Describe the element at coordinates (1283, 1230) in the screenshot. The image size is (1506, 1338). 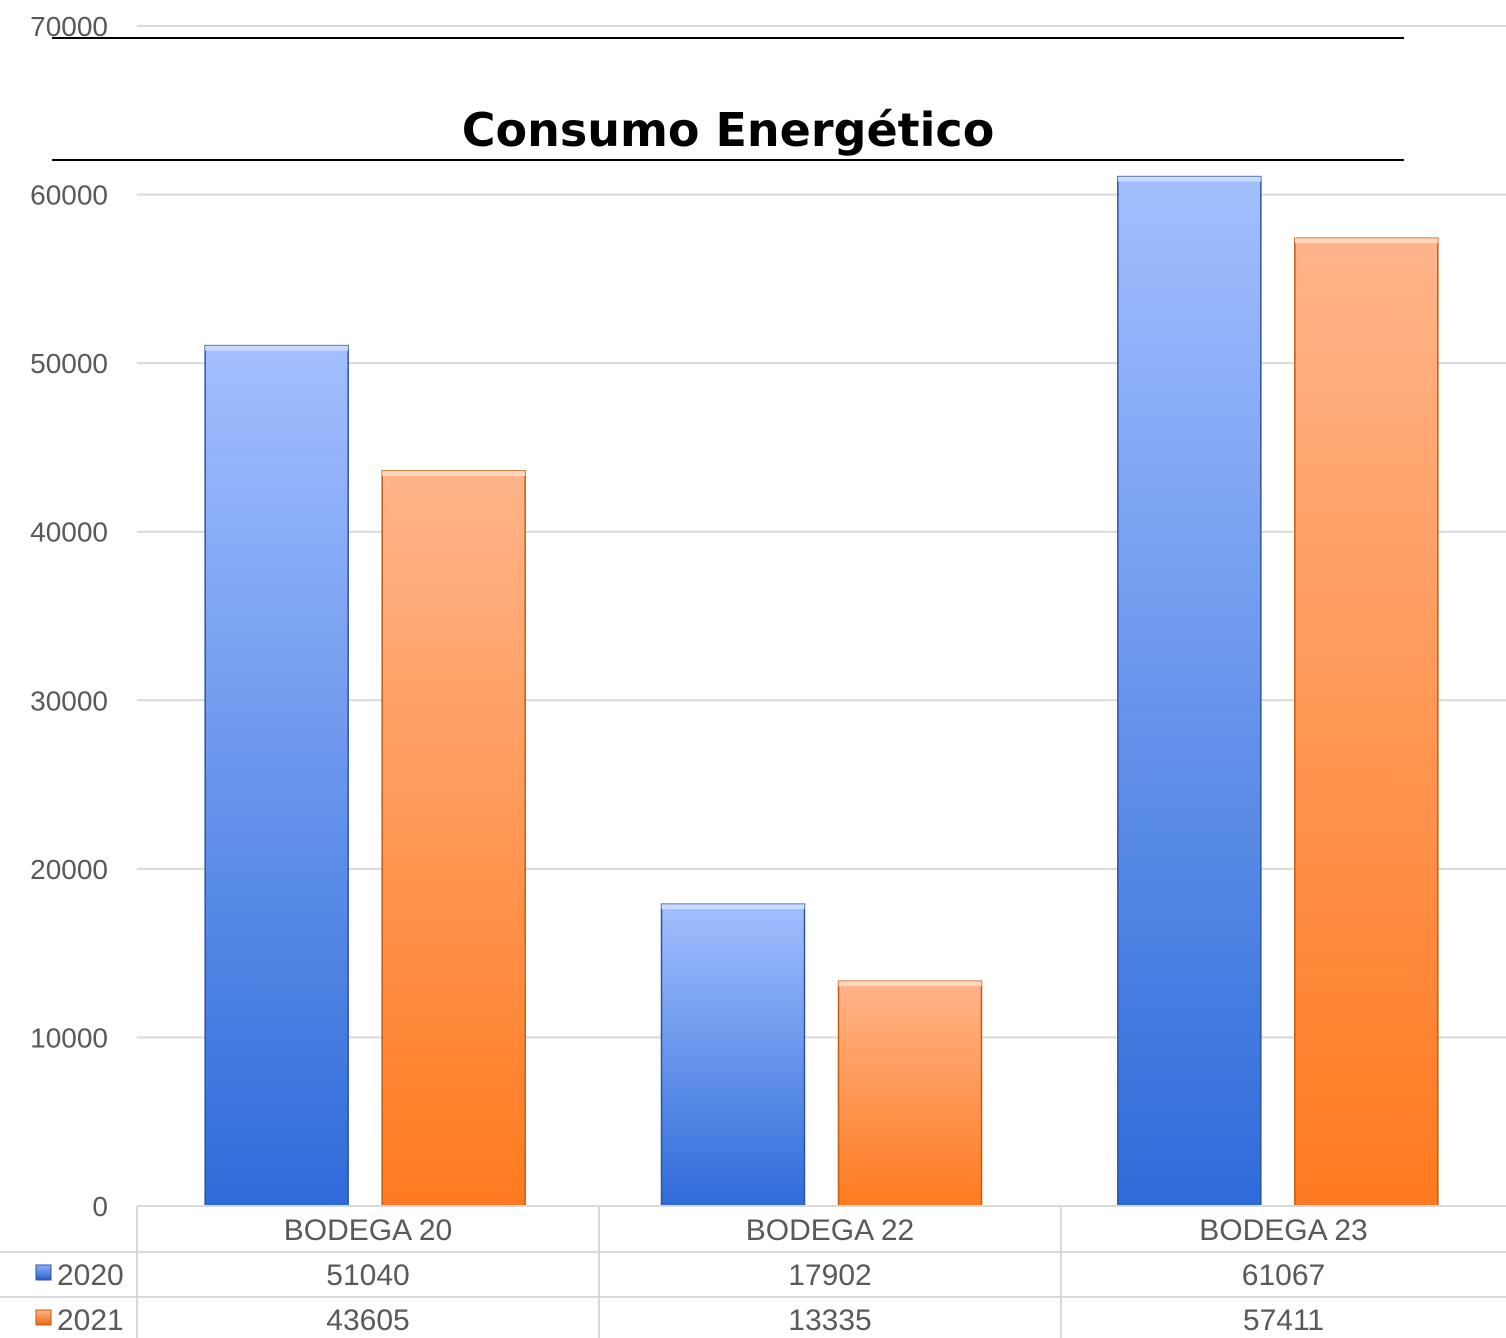
I see `category-label: BODEGA 23` at that location.